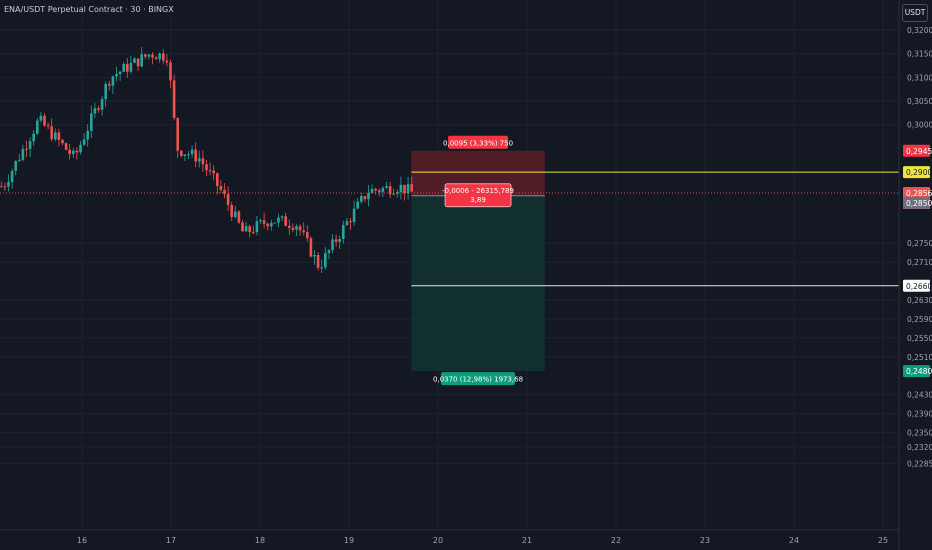 The height and width of the screenshot is (550, 932). Describe the element at coordinates (527, 540) in the screenshot. I see `time-tick-label: 21` at that location.